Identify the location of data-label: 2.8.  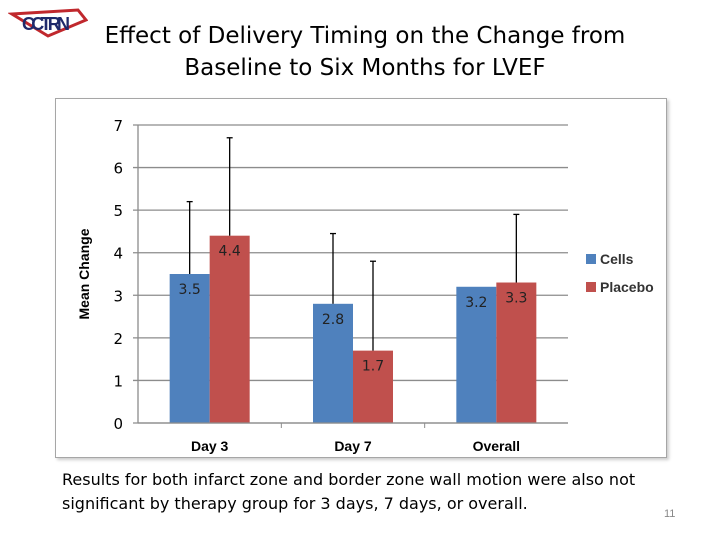
(333, 320).